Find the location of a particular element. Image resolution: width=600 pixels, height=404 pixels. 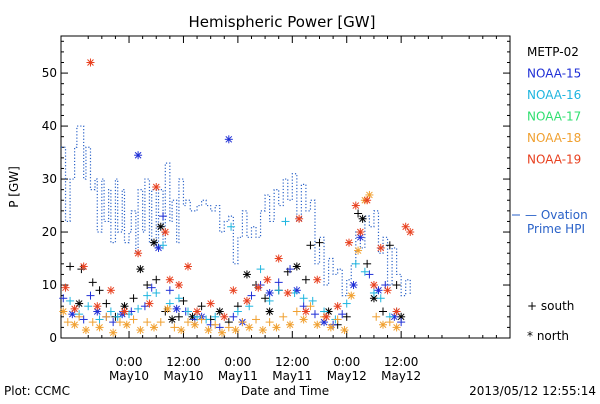

legend-ovation-label: — Ovation is located at coordinates (556, 215).